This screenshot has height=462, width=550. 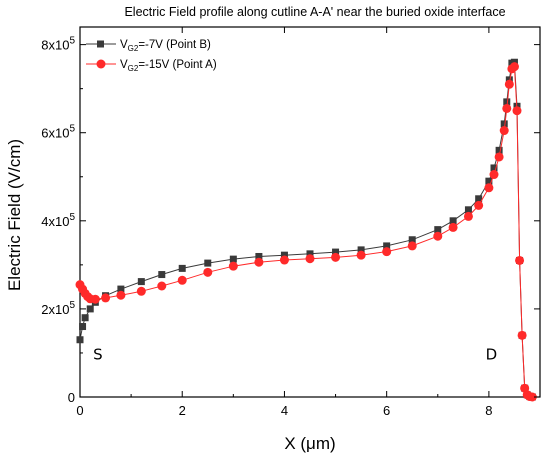 What do you see at coordinates (309, 443) in the screenshot?
I see `x-axis-label: X (μm)` at bounding box center [309, 443].